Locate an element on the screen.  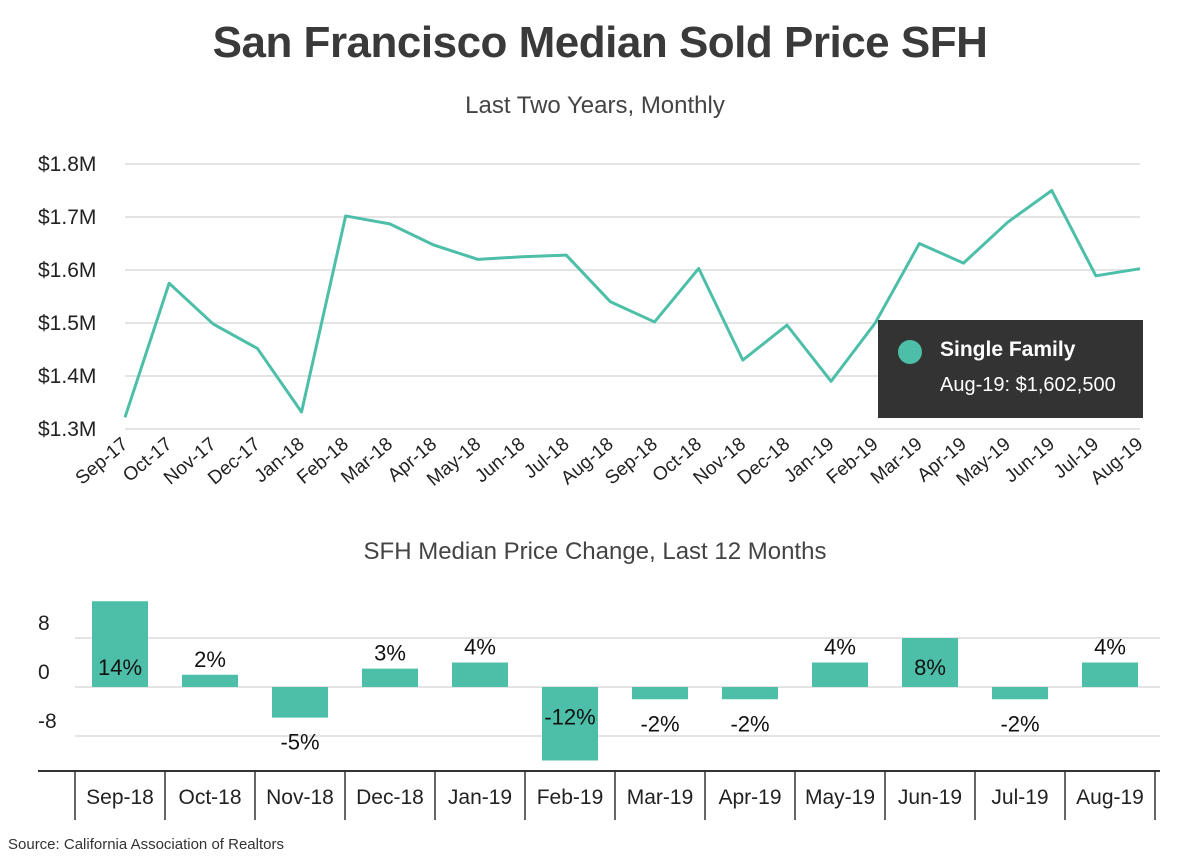
bar-data-label: -12% is located at coordinates (569, 717).